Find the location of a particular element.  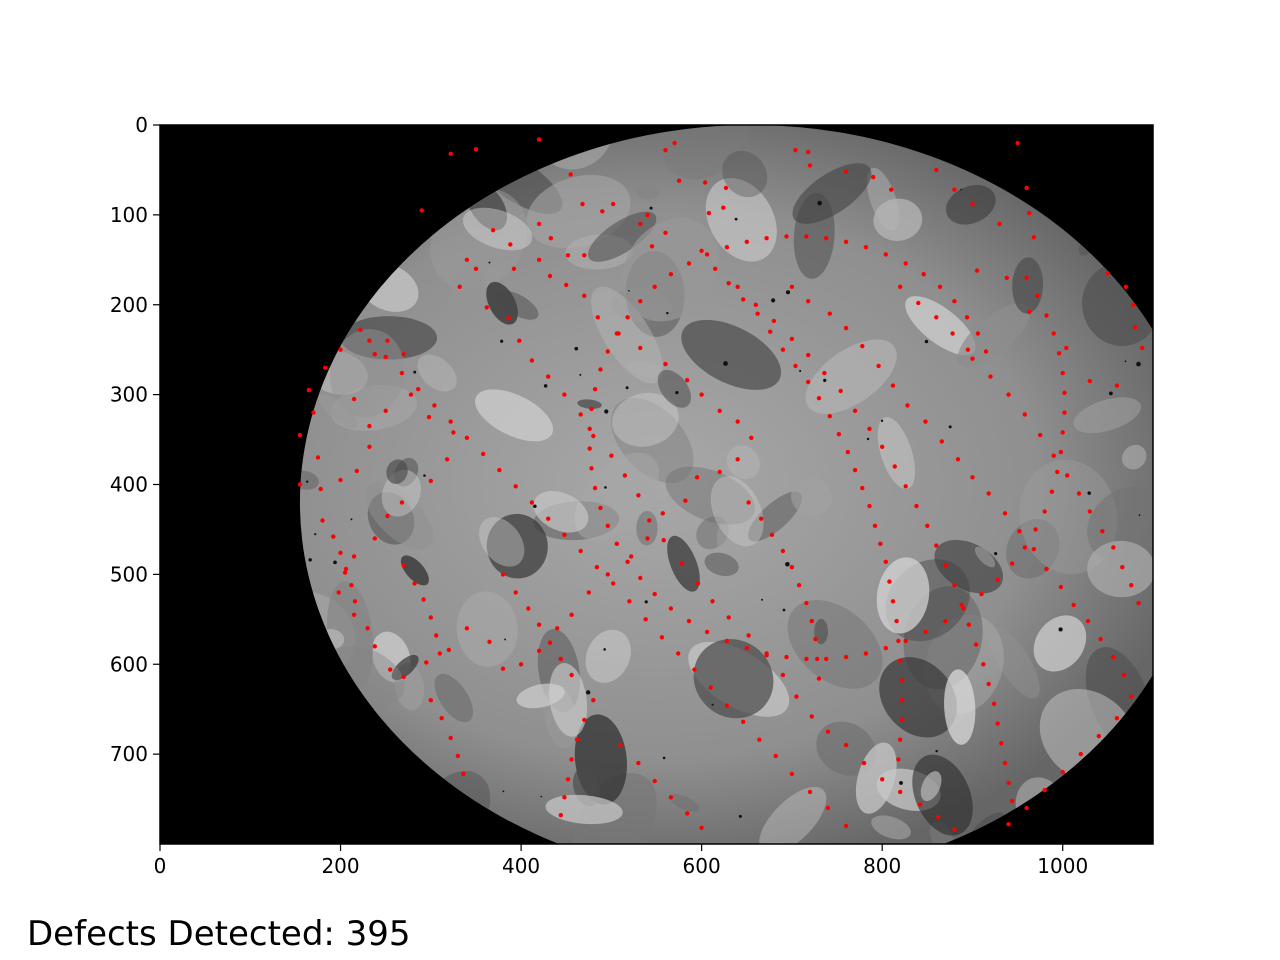

y-tick-label: 200 is located at coordinates (129, 305).